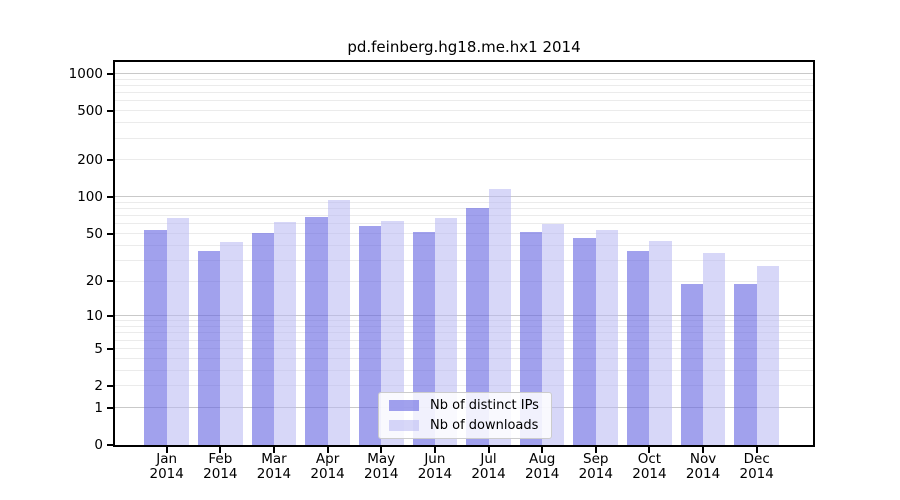 Image resolution: width=900 pixels, height=500 pixels. Describe the element at coordinates (477, 326) in the screenshot. I see `bar-nb-of-distinct-ips-jul` at that location.